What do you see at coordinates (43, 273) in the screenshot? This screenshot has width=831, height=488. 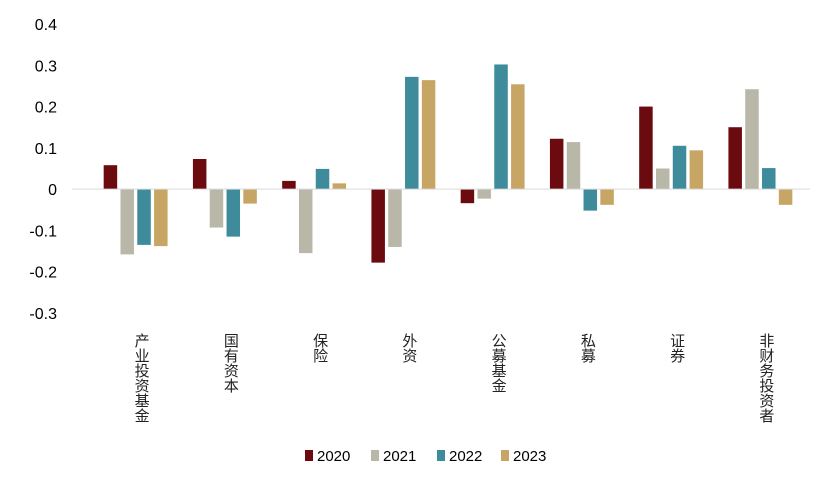 I see `y-tick-label: -0.2` at bounding box center [43, 273].